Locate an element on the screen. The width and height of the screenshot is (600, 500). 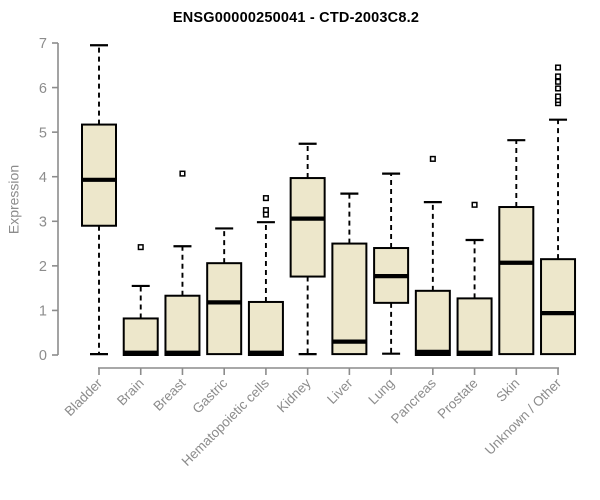
y-tick-label: 7 is located at coordinates (43, 44).